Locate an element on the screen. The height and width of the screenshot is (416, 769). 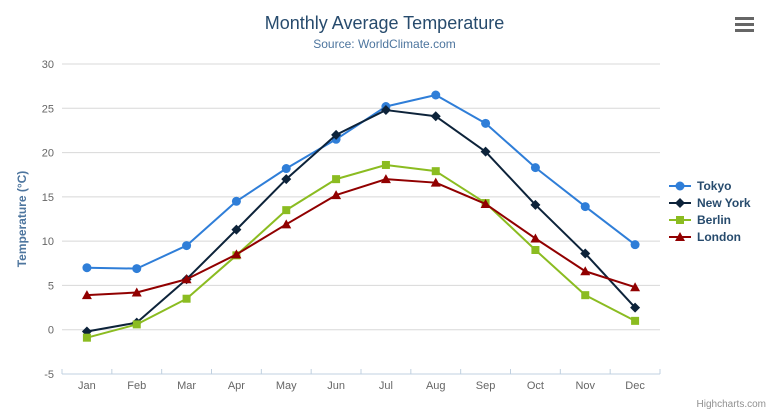
legend-item-label: Berlin is located at coordinates (714, 219).